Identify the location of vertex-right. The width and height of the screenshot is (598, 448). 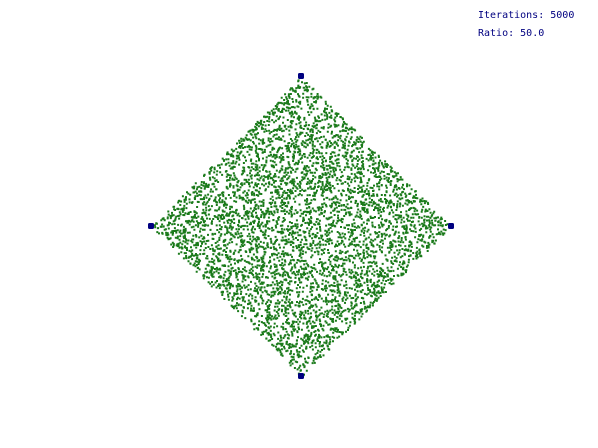
(451, 226).